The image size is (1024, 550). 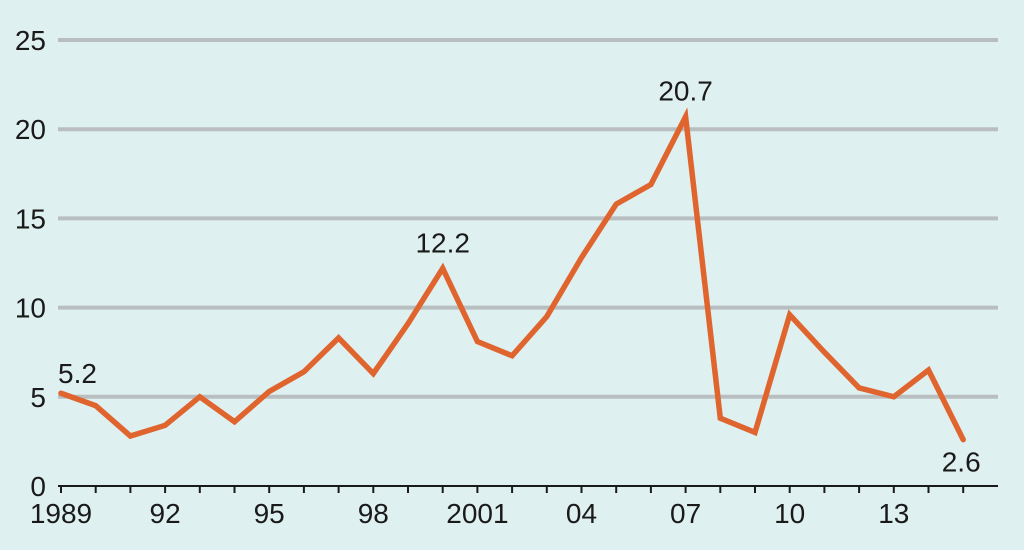 I want to click on data-label-5.2: 5.2, so click(x=77, y=373).